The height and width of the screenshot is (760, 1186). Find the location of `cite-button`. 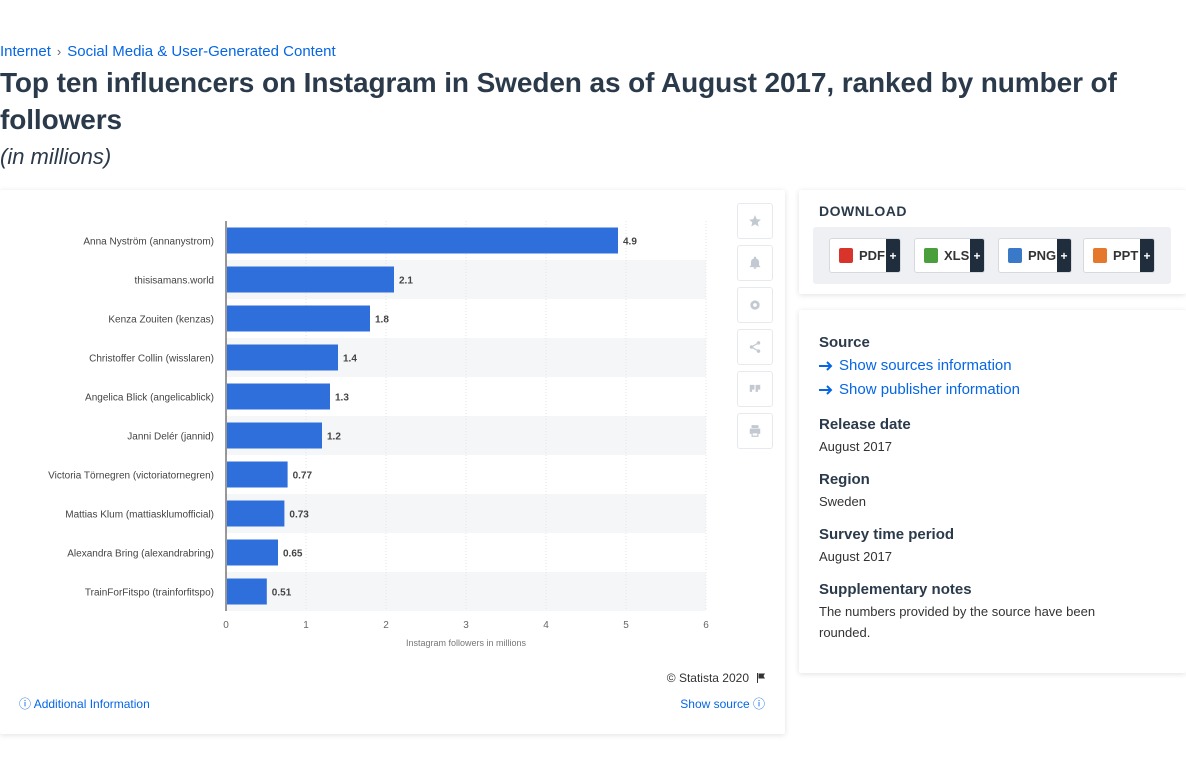

cite-button is located at coordinates (755, 389).